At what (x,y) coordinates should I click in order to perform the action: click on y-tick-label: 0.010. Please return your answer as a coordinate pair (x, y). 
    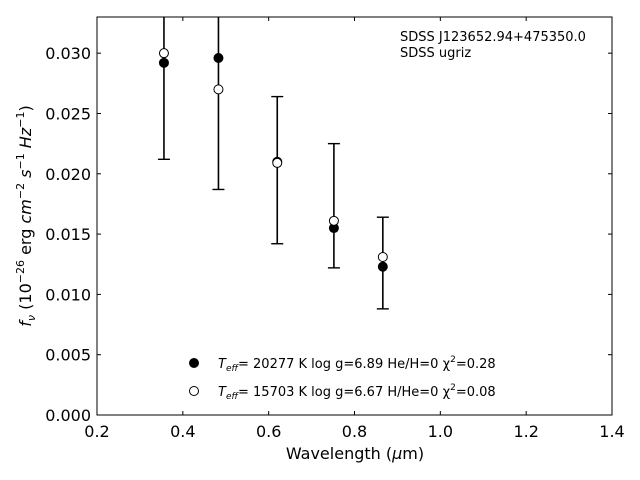
    Looking at the image, I should click on (68, 294).